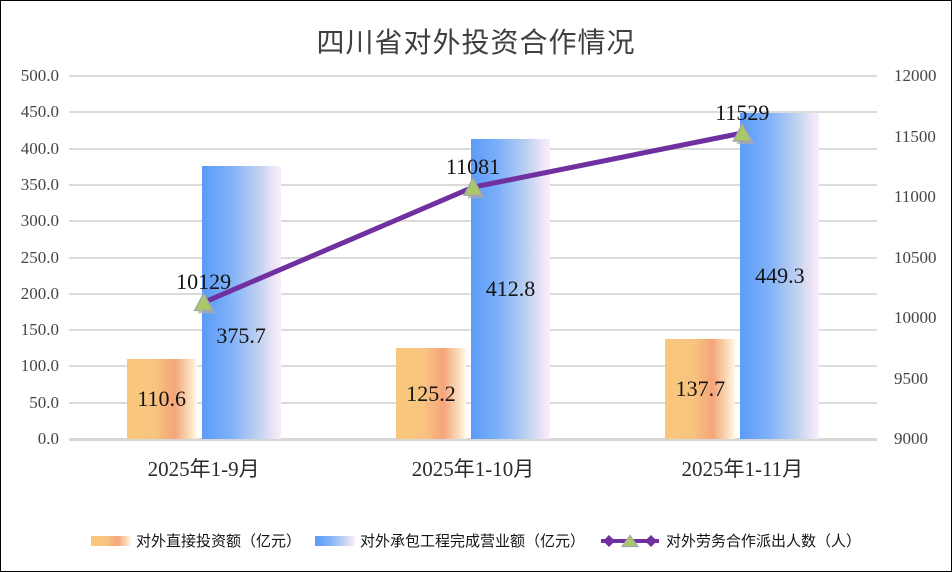  What do you see at coordinates (911, 438) in the screenshot?
I see `y-axis-tick-right: 9000` at bounding box center [911, 438].